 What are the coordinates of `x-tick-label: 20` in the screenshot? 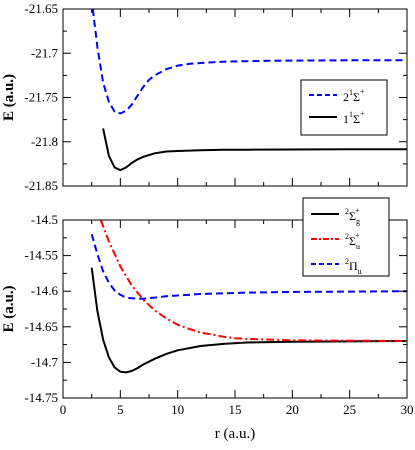 It's located at (292, 409).